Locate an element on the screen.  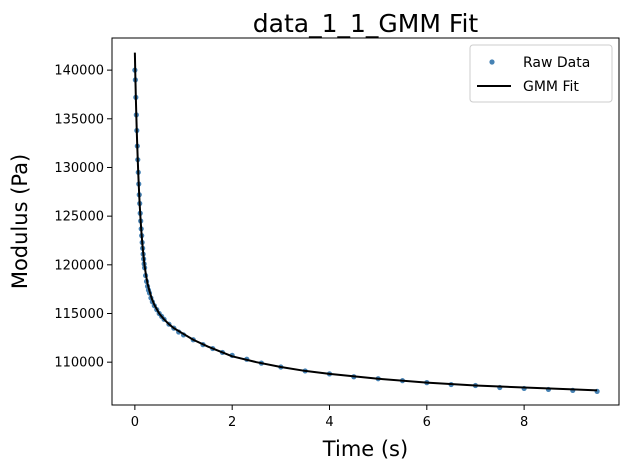
legend-raw-marker is located at coordinates (492, 62).